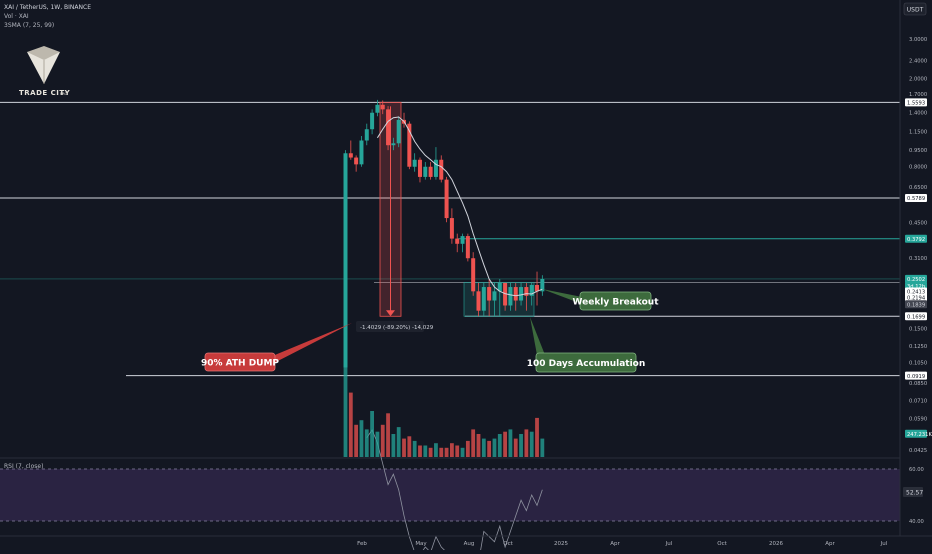 Image resolution: width=932 pixels, height=554 pixels. I want to click on price-tick: 1.4000, so click(918, 114).